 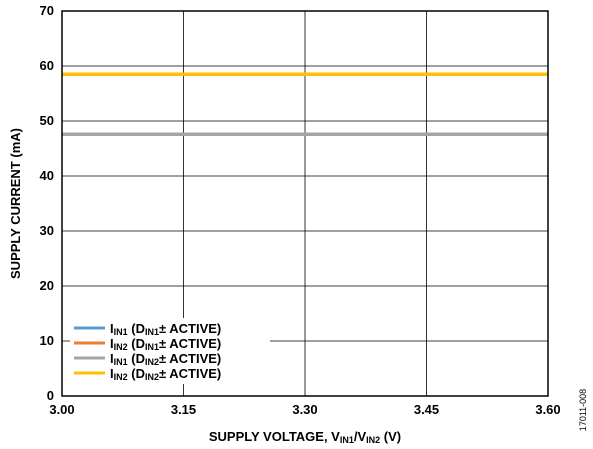 I want to click on x-tick-labels: 3.00 3.15 3.30 3.45 3.60, so click(x=304, y=409).